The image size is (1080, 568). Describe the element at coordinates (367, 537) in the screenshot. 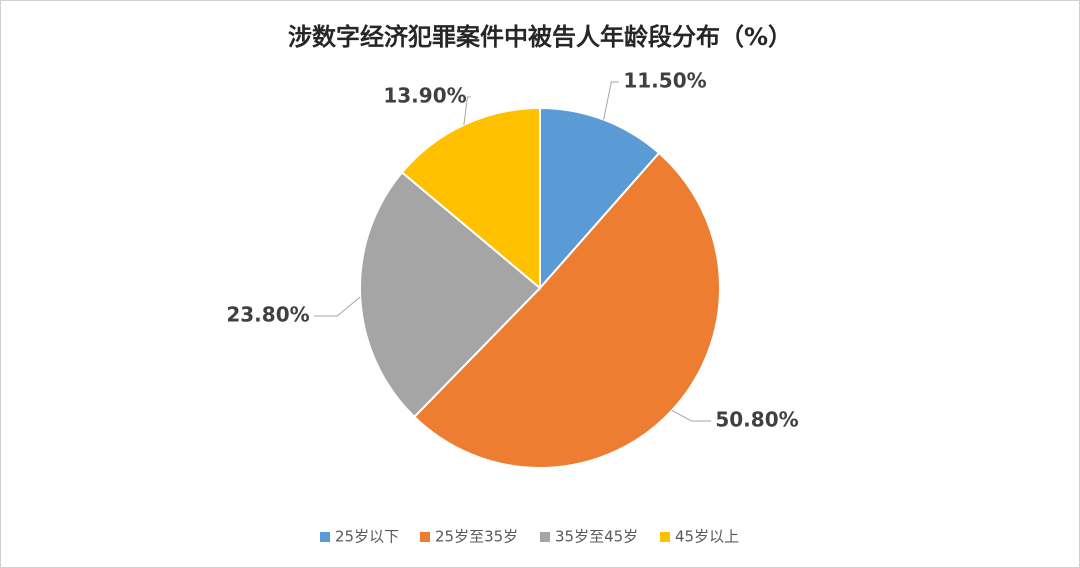

I see `legend-label: 25岁以下` at that location.